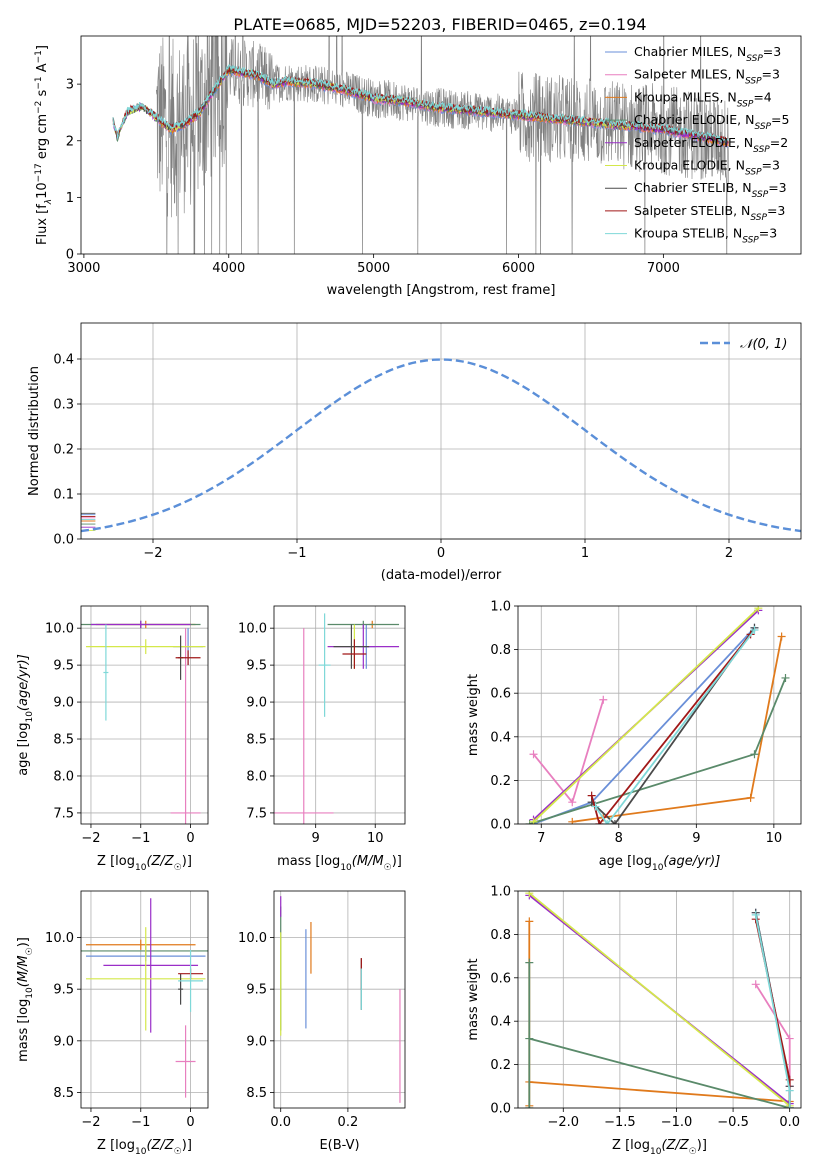 The height and width of the screenshot is (1170, 819). I want to click on residuals-y-axis-label: Normed distribution, so click(34, 431).